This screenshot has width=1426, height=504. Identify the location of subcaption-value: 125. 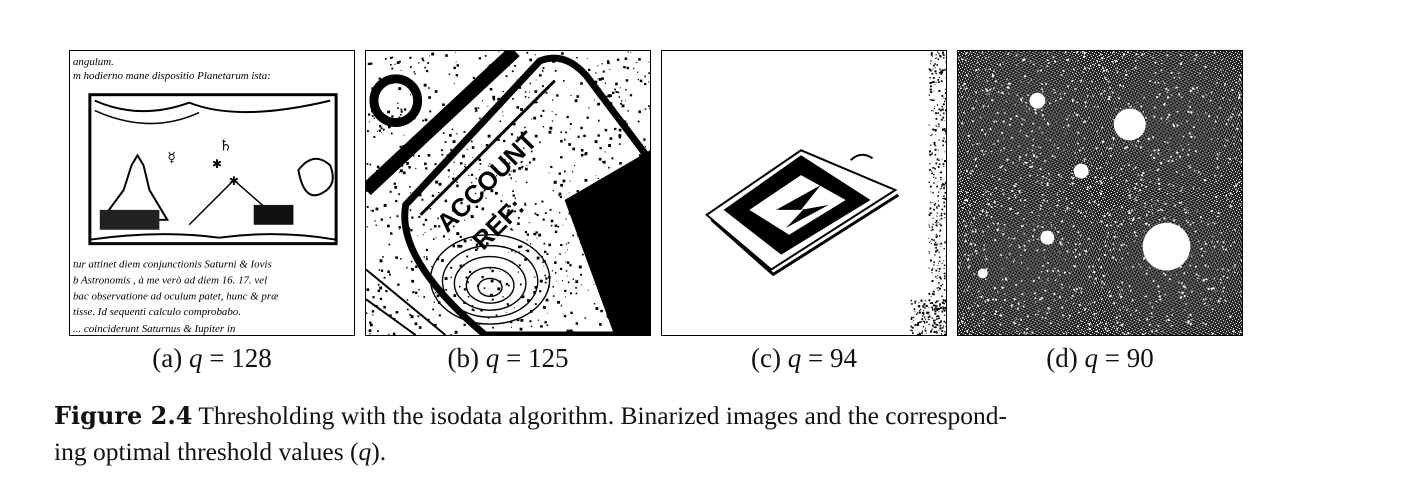
(548, 358).